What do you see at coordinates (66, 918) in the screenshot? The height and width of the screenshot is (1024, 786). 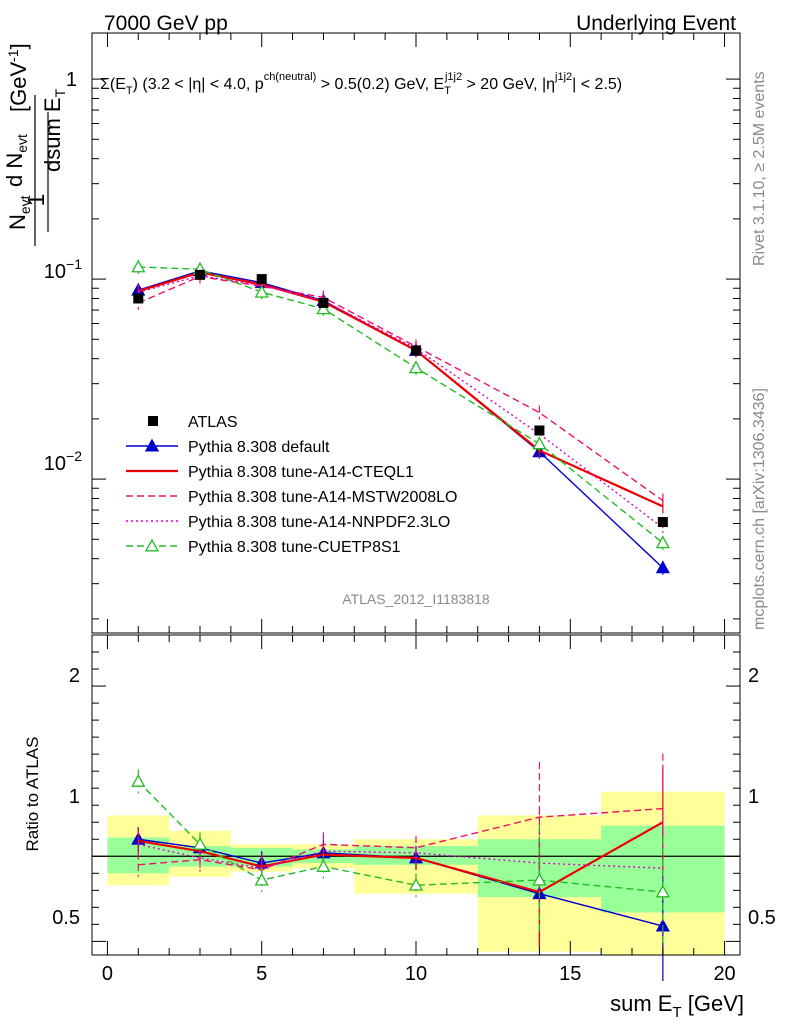 I see `ratio-ytick-0.5: 0.5` at bounding box center [66, 918].